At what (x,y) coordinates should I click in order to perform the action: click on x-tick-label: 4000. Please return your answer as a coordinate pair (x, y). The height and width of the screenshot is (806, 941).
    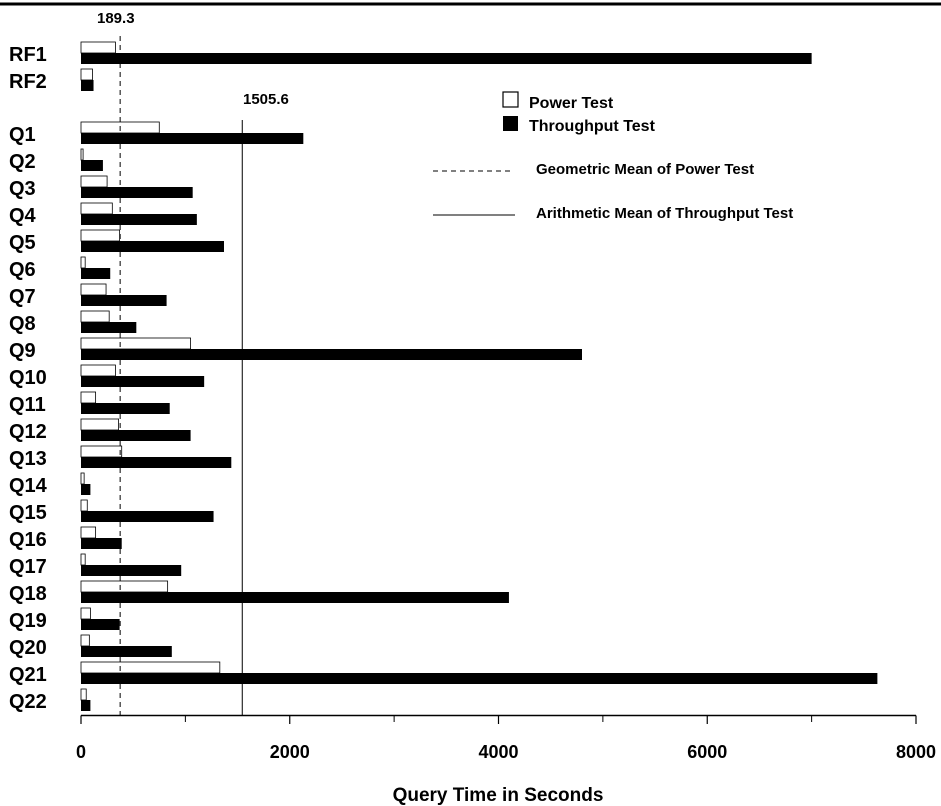
    Looking at the image, I should click on (498, 752).